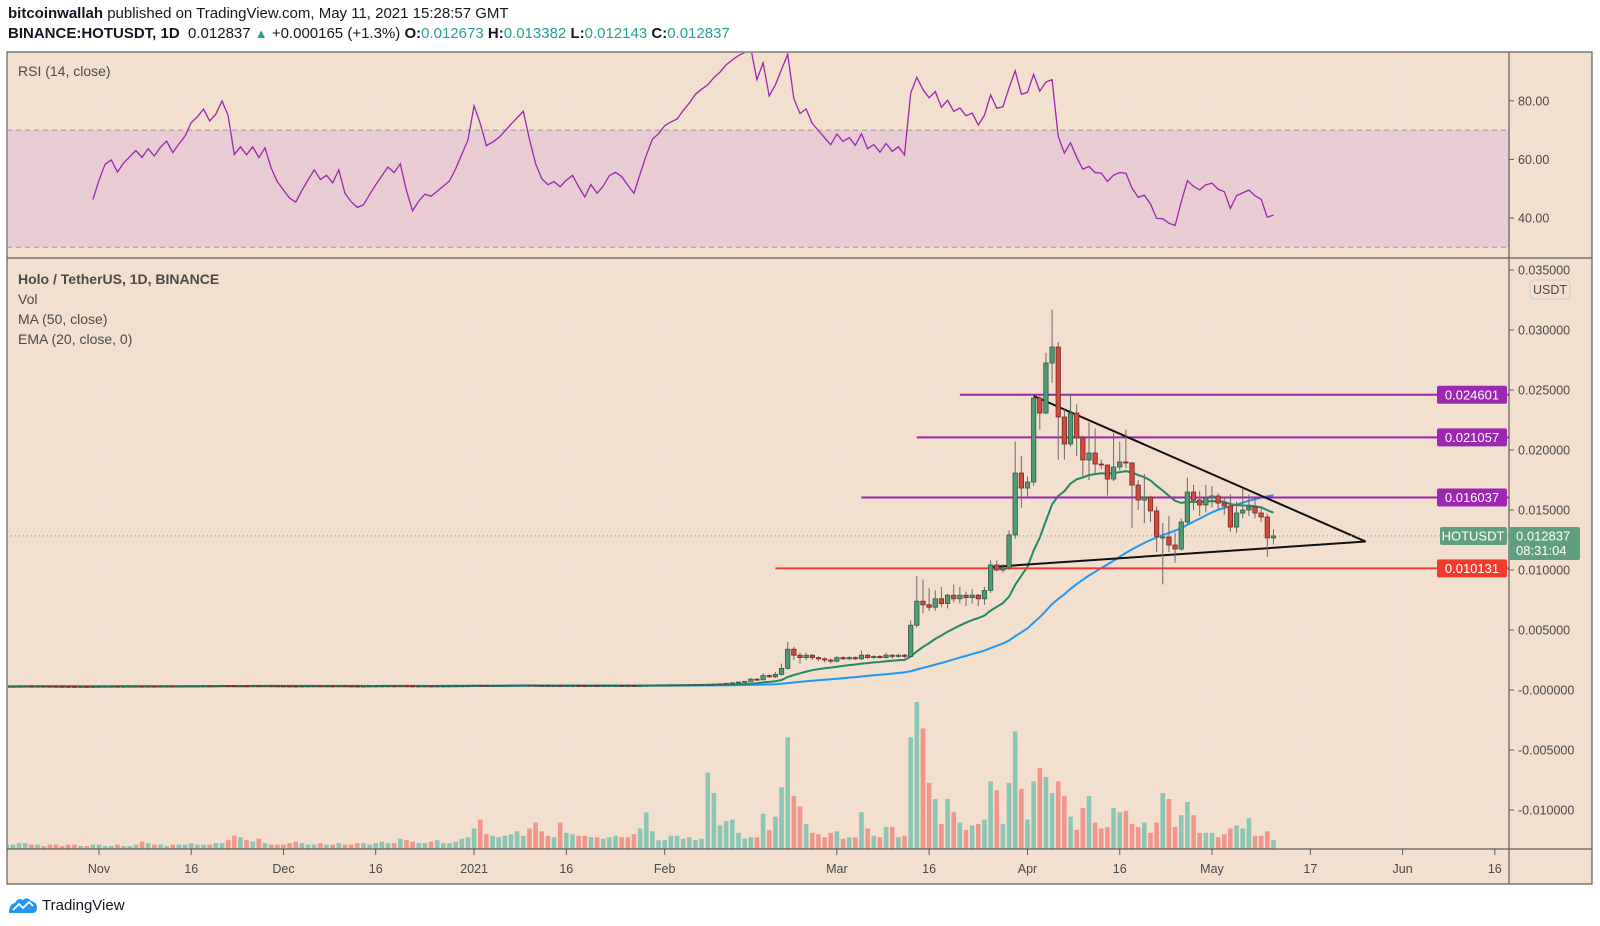 This screenshot has width=1600, height=926. I want to click on main-legend-volume: Vol, so click(27, 299).